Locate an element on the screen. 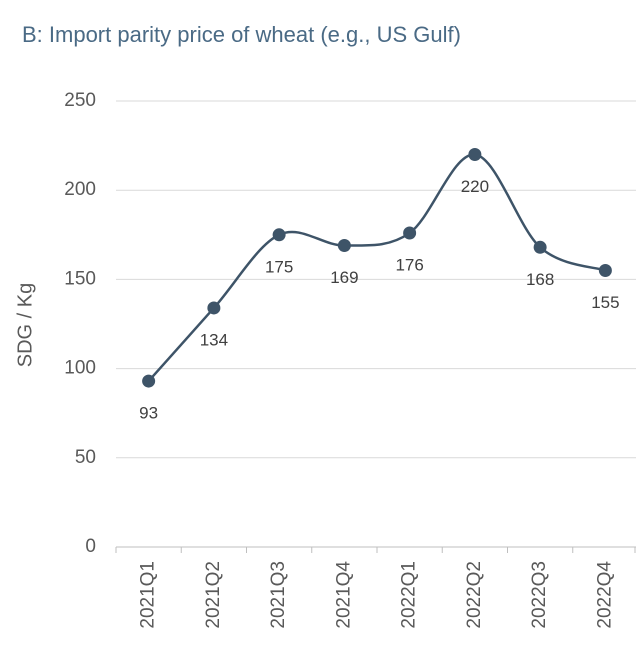 This screenshot has height=663, width=638. x-tick-label: 2021Q1 is located at coordinates (148, 595).